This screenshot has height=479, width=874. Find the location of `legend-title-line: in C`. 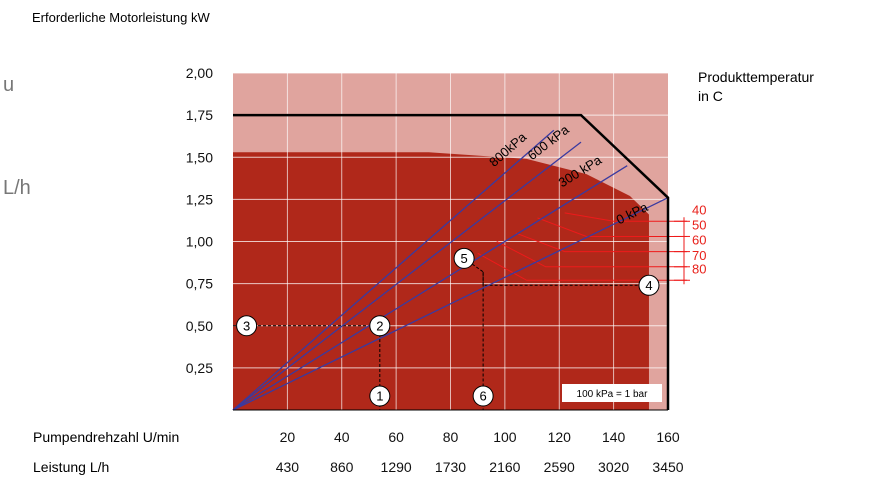

legend-title-line: in C is located at coordinates (710, 96).